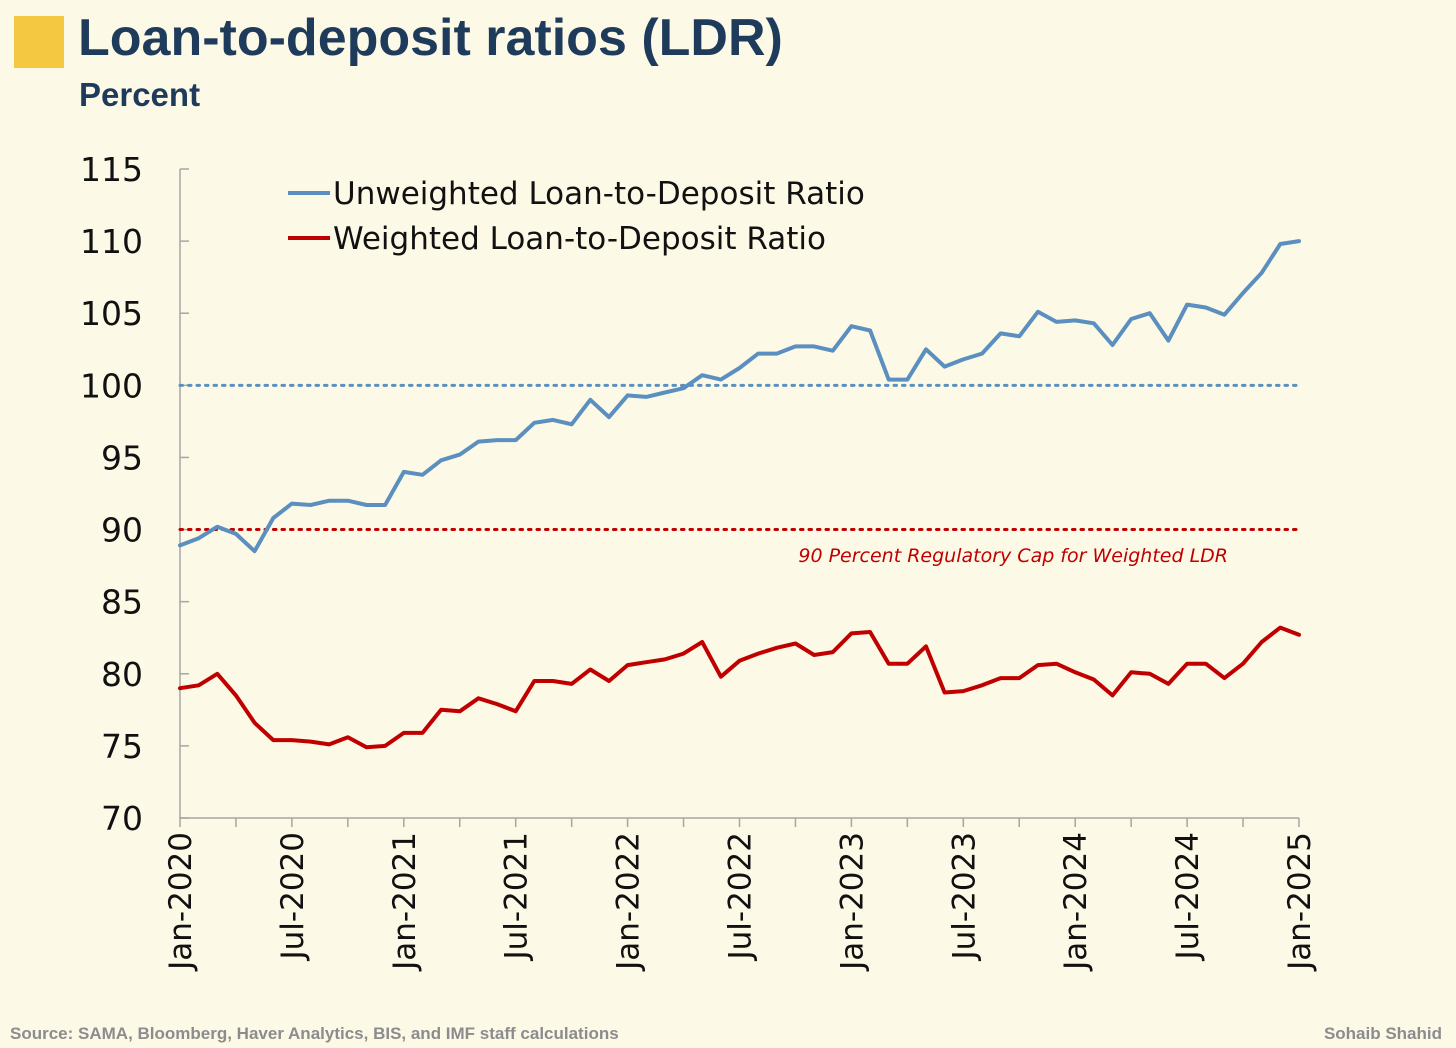  I want to click on chart-subtitle: Percent, so click(140, 94).